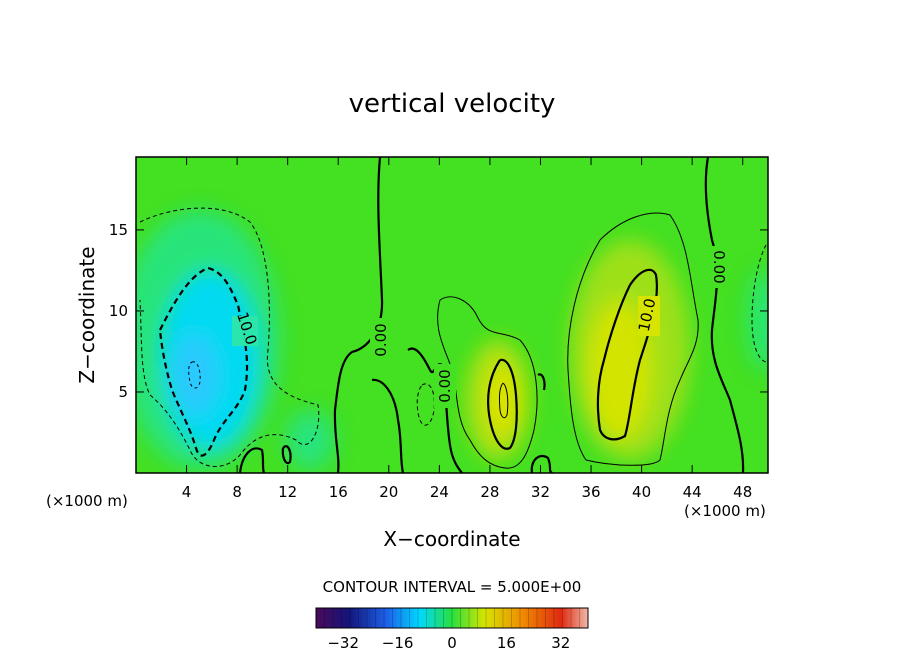 The height and width of the screenshot is (654, 904). I want to click on contour-pos15-core, so click(503, 400).